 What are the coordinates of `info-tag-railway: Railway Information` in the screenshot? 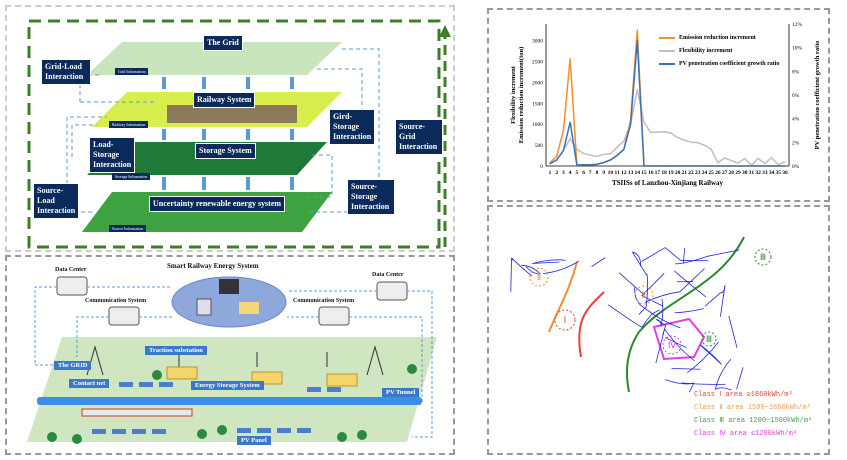 It's located at (129, 124).